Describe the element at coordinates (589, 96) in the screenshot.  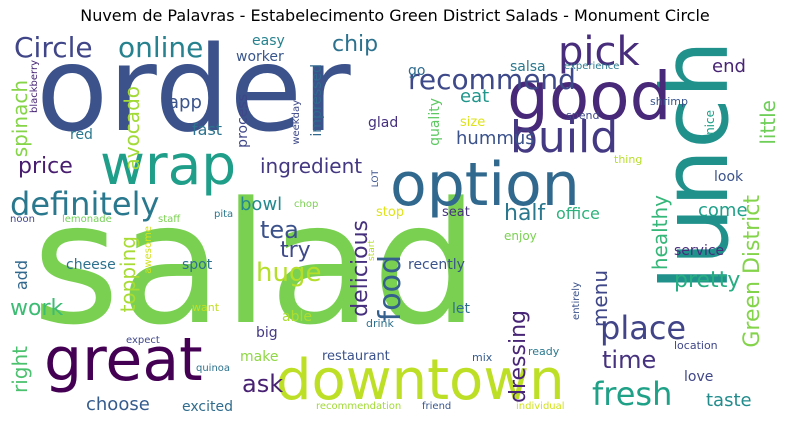
I see `word-good: good` at that location.